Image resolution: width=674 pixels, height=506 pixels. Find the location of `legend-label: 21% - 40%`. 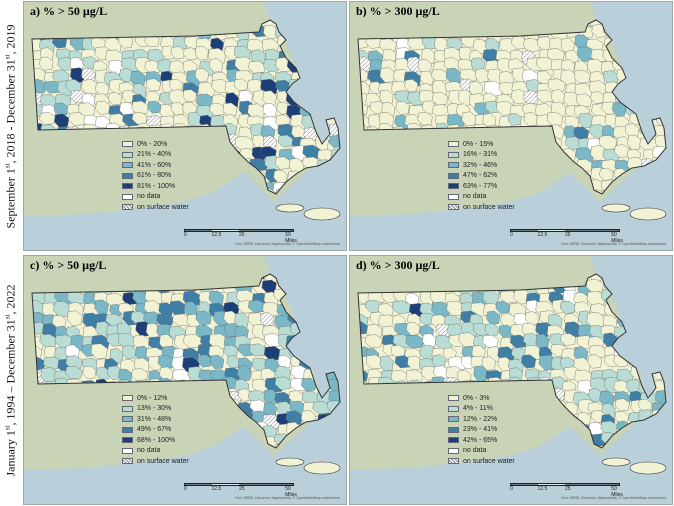

legend-label: 21% - 40% is located at coordinates (154, 155).